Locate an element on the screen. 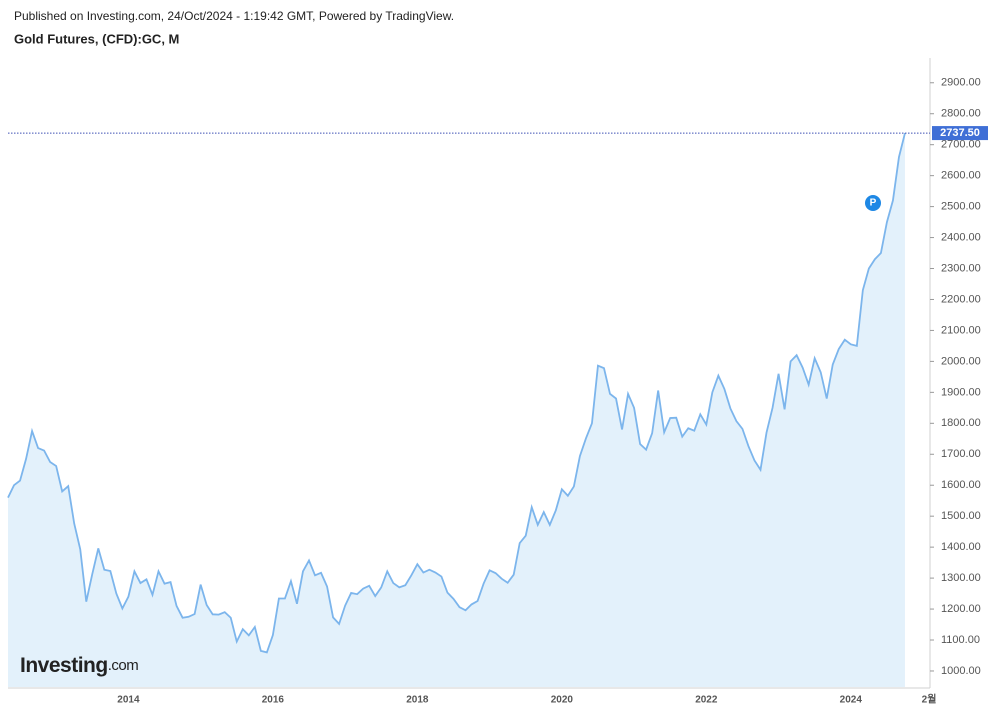 The image size is (993, 712). y-tick-label: 1900.00 is located at coordinates (961, 392).